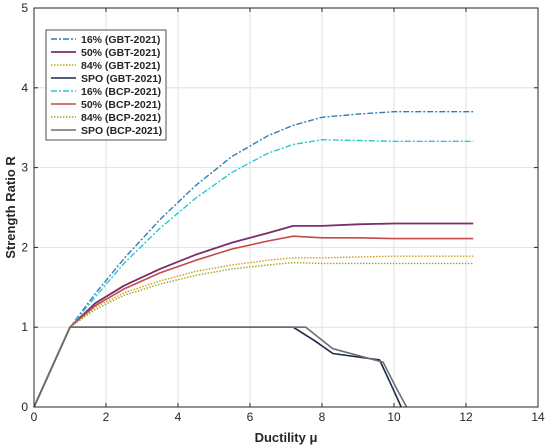 This screenshot has width=550, height=448. I want to click on x-tick-label-4: 8, so click(322, 417).